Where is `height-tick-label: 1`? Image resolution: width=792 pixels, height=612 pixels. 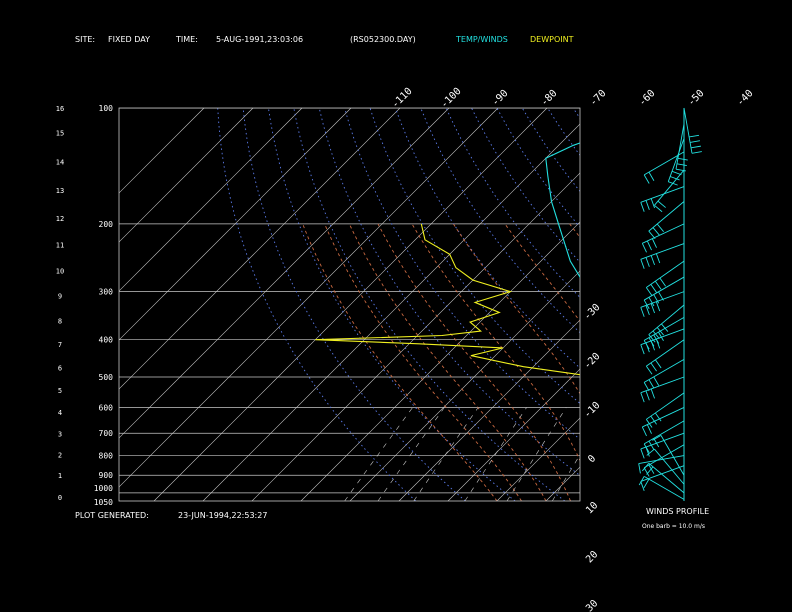 height-tick-label: 1 is located at coordinates (60, 476).